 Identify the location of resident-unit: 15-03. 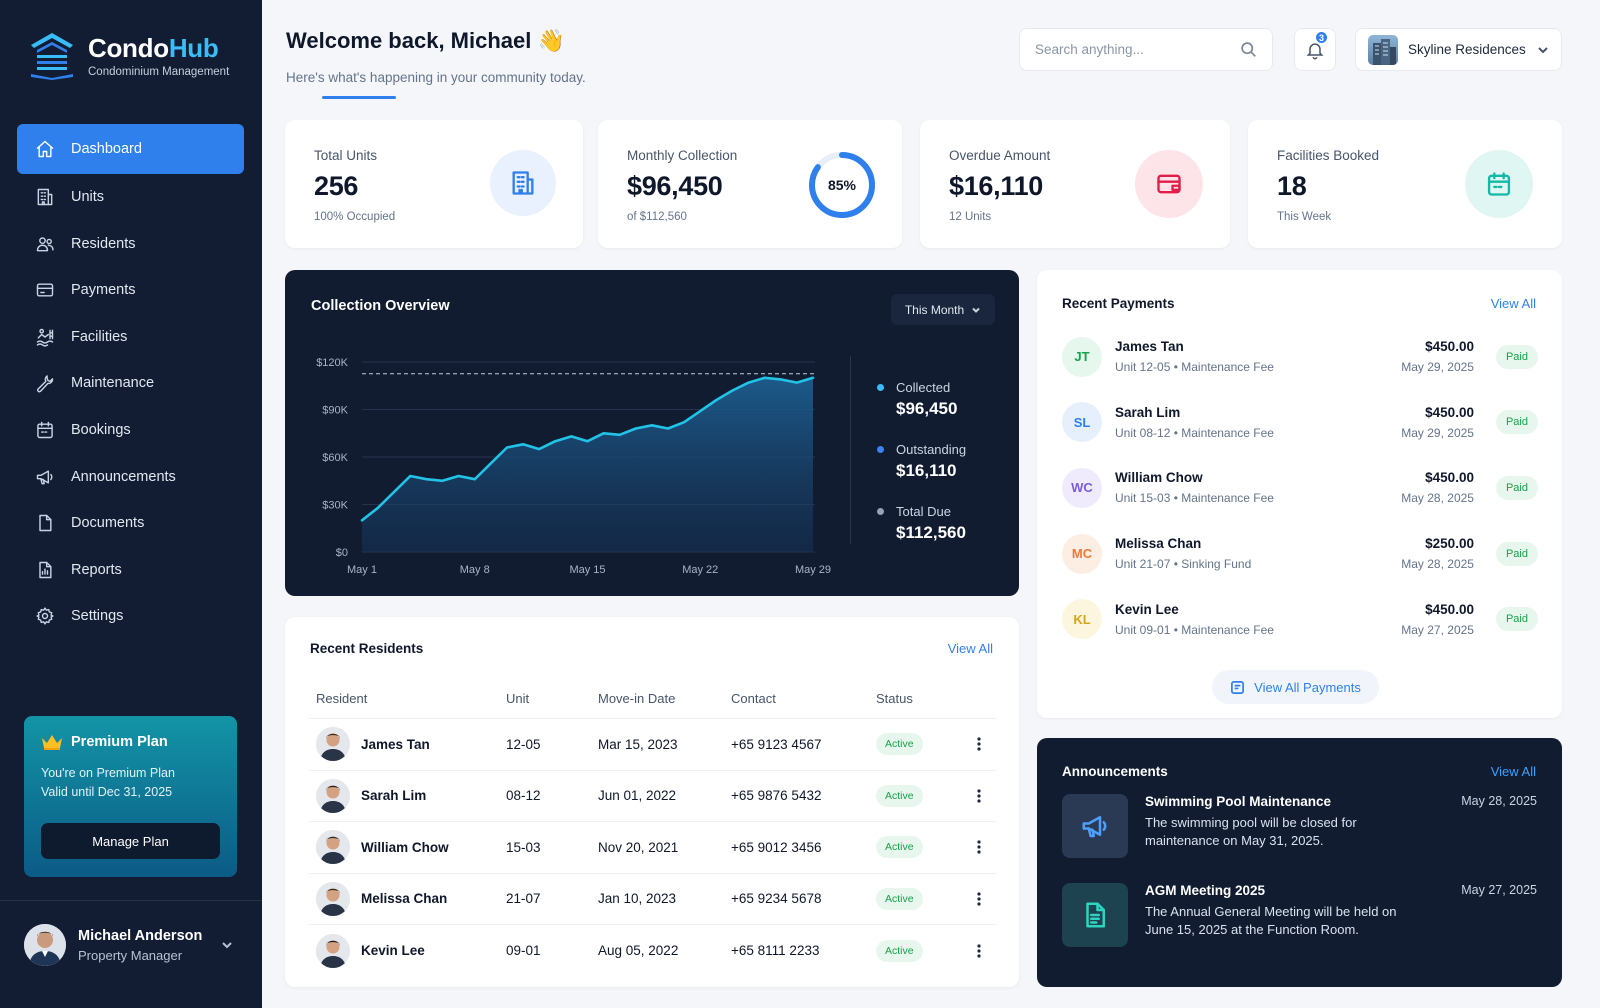
(523, 847).